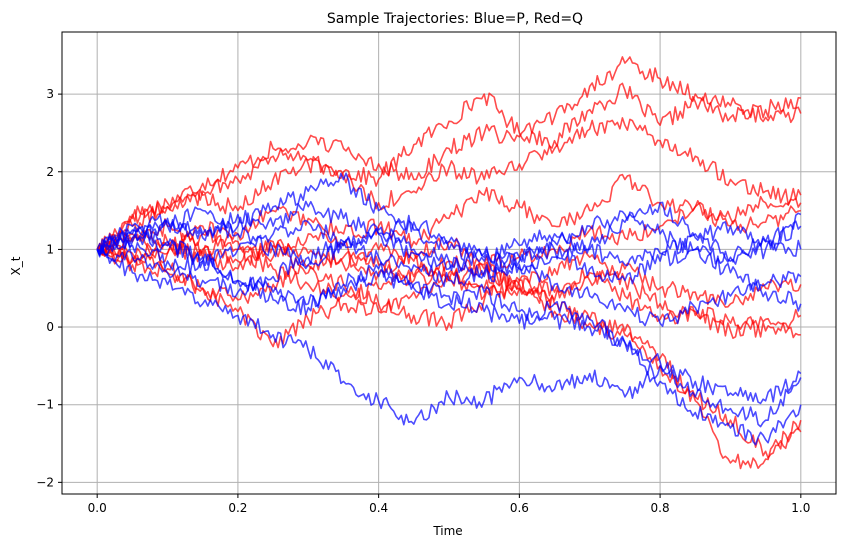 The width and height of the screenshot is (844, 547). Describe the element at coordinates (49, 288) in the screenshot. I see `y-axis-ticks: −2 −1 0 1 2 3` at that location.